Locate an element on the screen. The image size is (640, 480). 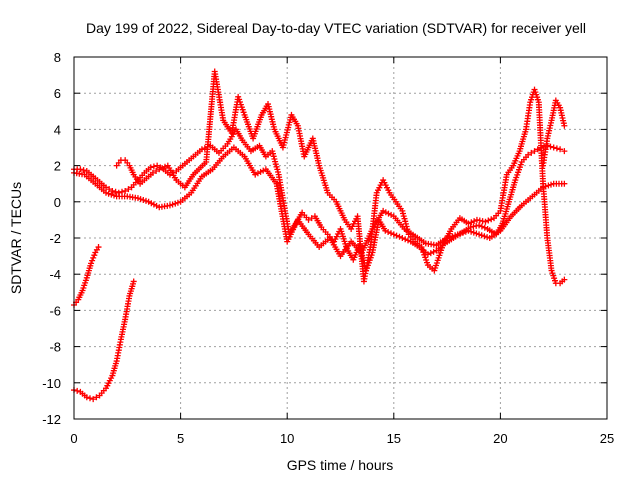
x-tick-label: 10 is located at coordinates (287, 438).